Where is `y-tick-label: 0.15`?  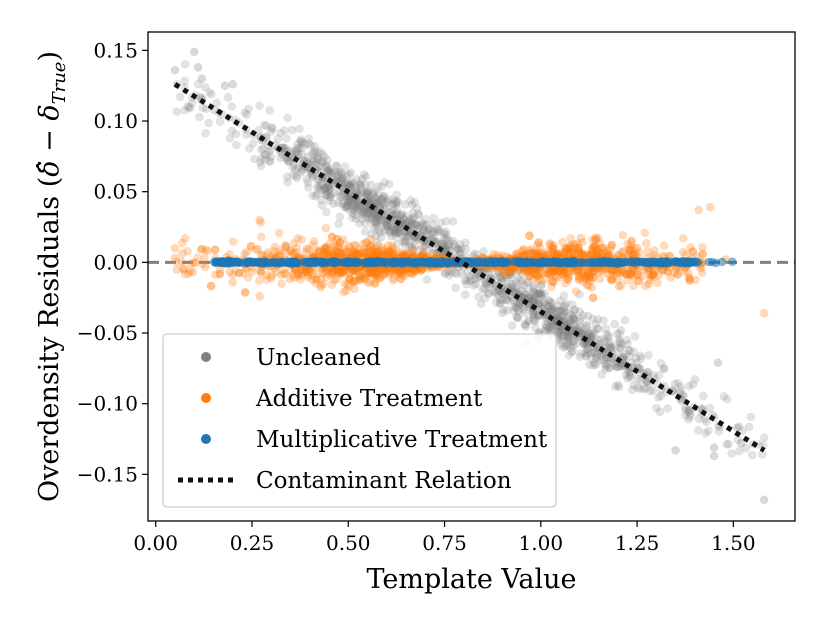 y-tick-label: 0.15 is located at coordinates (115, 50).